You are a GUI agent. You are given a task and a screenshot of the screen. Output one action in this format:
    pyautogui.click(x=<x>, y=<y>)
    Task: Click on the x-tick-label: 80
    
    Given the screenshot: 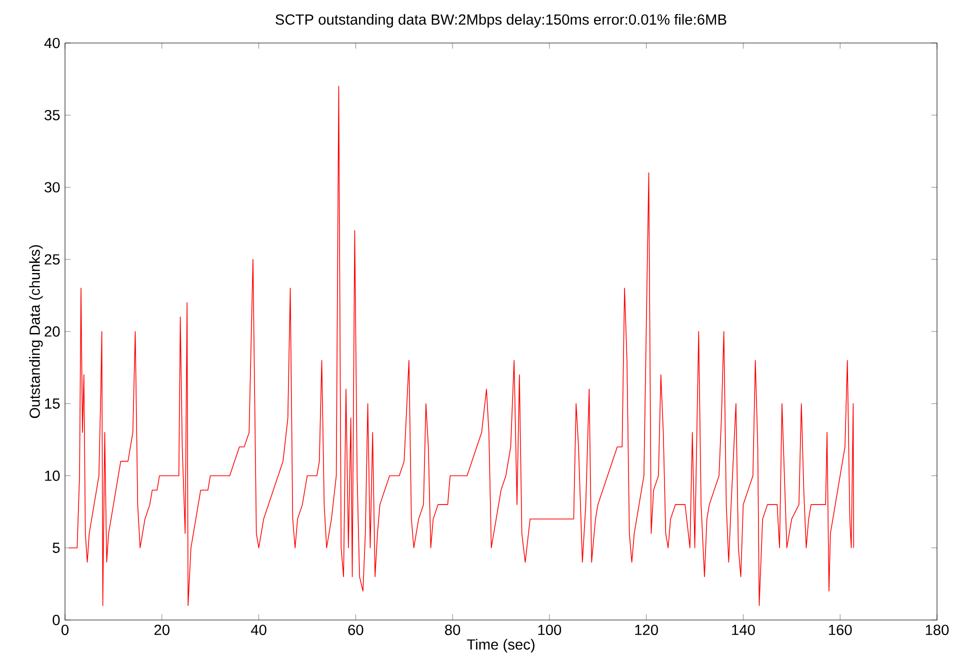 What is the action you would take?
    pyautogui.click(x=452, y=630)
    